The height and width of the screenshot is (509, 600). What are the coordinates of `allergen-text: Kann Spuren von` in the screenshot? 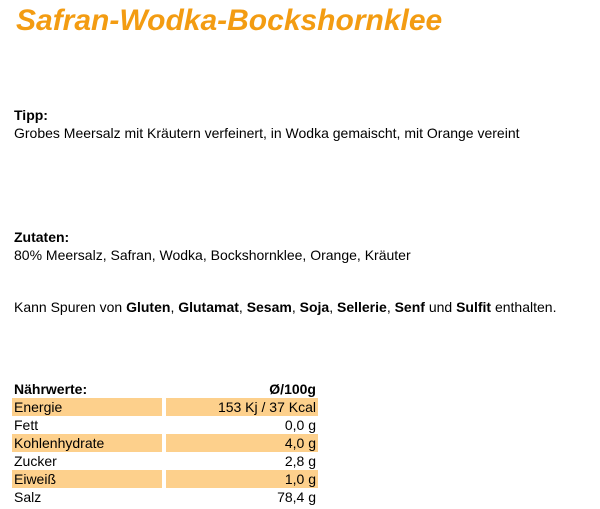 It's located at (70, 307).